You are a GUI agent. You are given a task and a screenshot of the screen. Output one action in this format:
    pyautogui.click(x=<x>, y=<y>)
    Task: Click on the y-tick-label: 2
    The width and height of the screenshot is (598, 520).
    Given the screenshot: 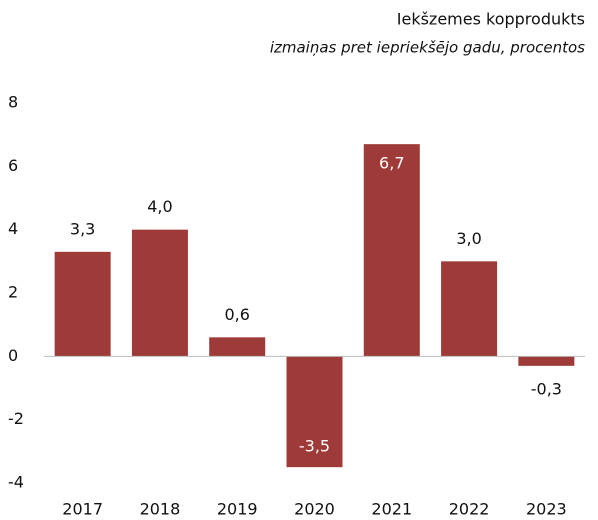 What is the action you would take?
    pyautogui.click(x=13, y=292)
    